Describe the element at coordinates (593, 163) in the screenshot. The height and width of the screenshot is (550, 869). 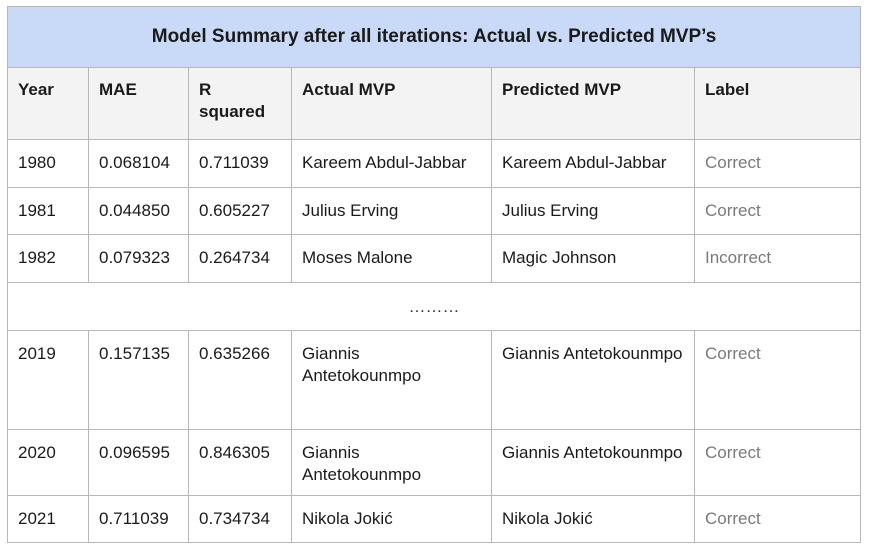
I see `predicted-mvp-cell: Kareem Abdul-Jabbar` at that location.